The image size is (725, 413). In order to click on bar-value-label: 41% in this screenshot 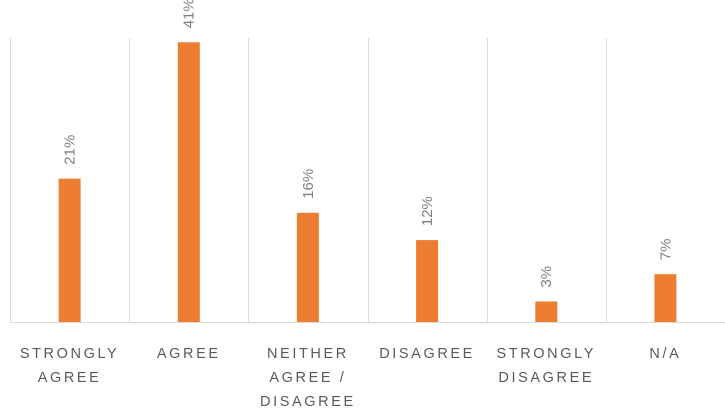, I will do `click(189, 14)`.